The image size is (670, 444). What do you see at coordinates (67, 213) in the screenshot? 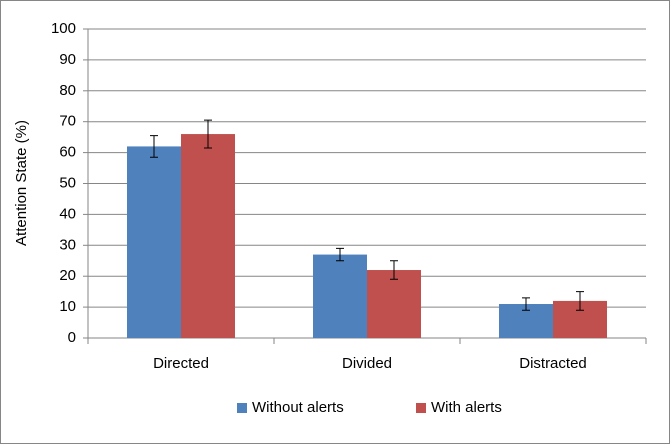
I see `y-tick-label: 40` at bounding box center [67, 213].